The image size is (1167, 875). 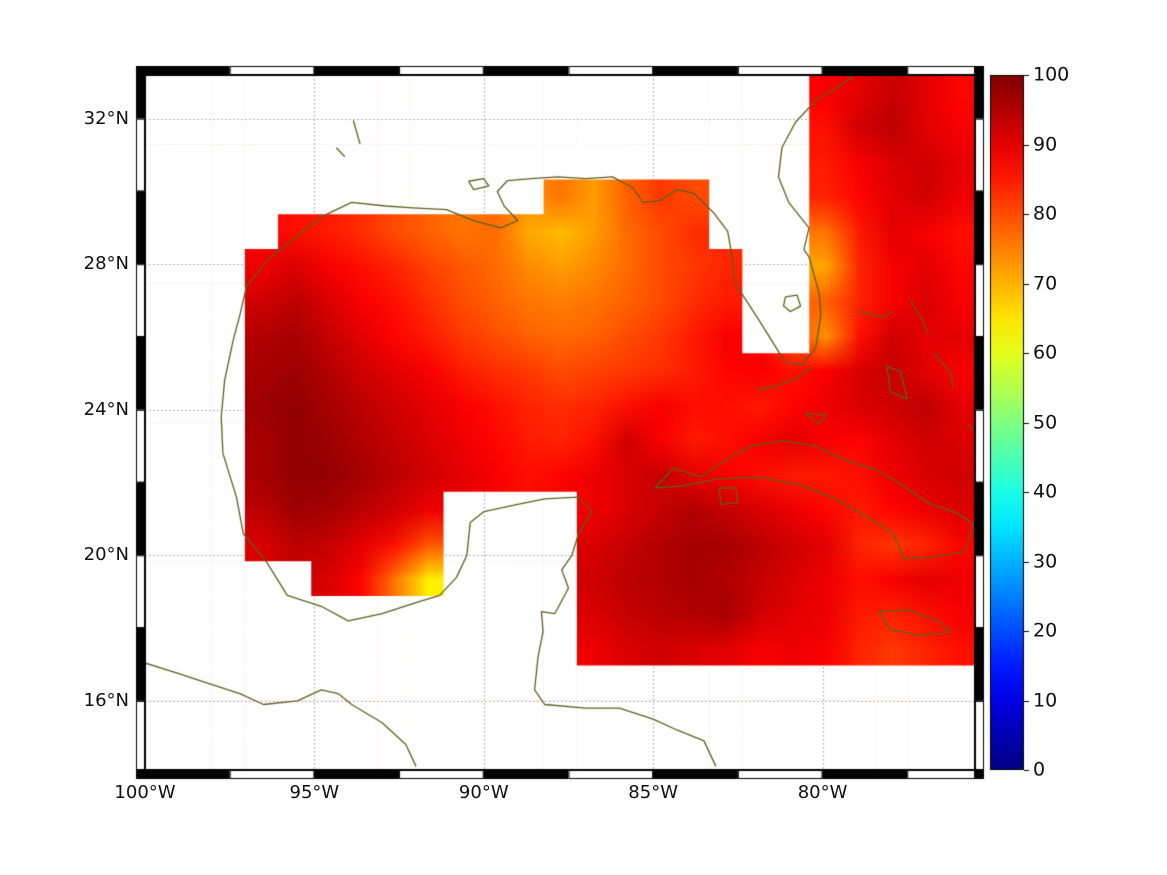 I want to click on x-tick-label: 100°W, so click(x=145, y=792).